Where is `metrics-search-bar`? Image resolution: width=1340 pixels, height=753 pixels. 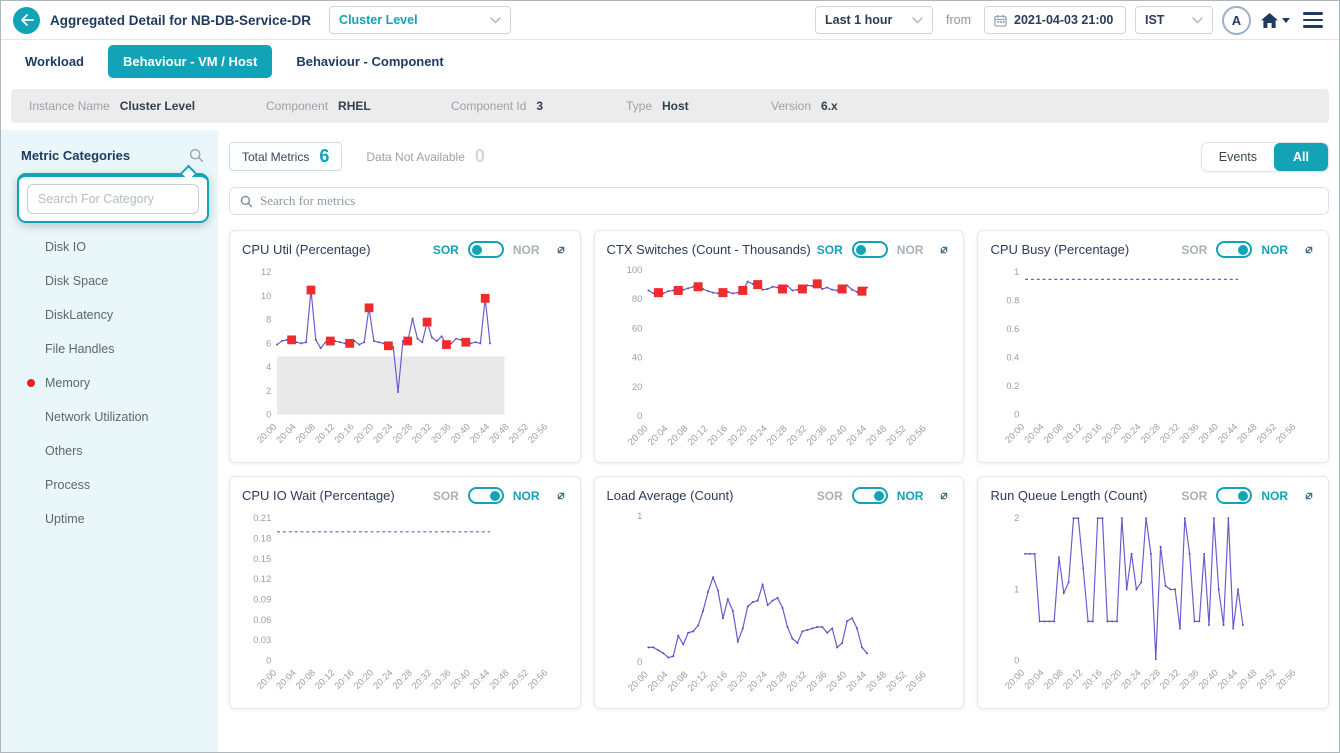
metrics-search-bar is located at coordinates (779, 201).